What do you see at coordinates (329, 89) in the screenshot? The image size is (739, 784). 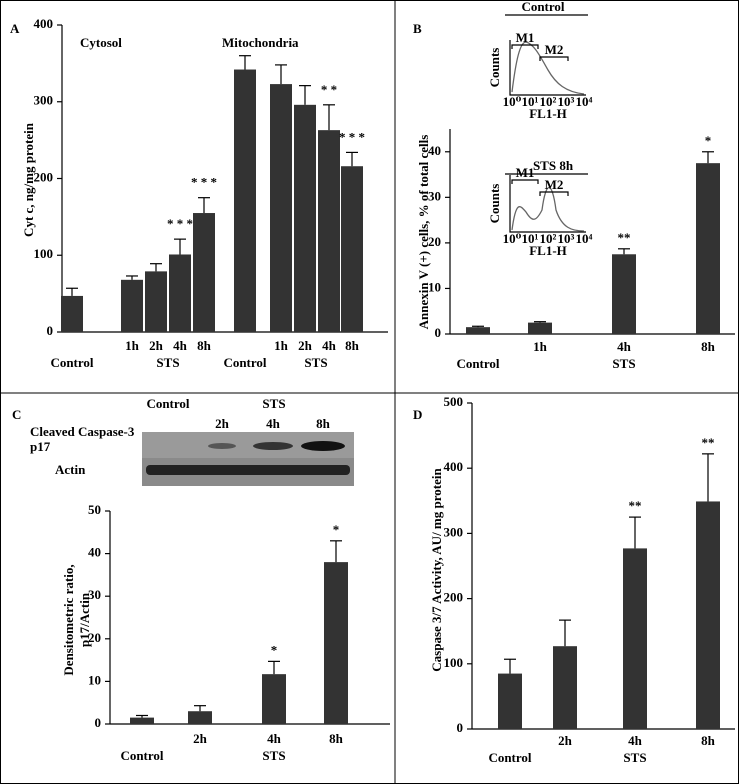 I see `significance: * *` at bounding box center [329, 89].